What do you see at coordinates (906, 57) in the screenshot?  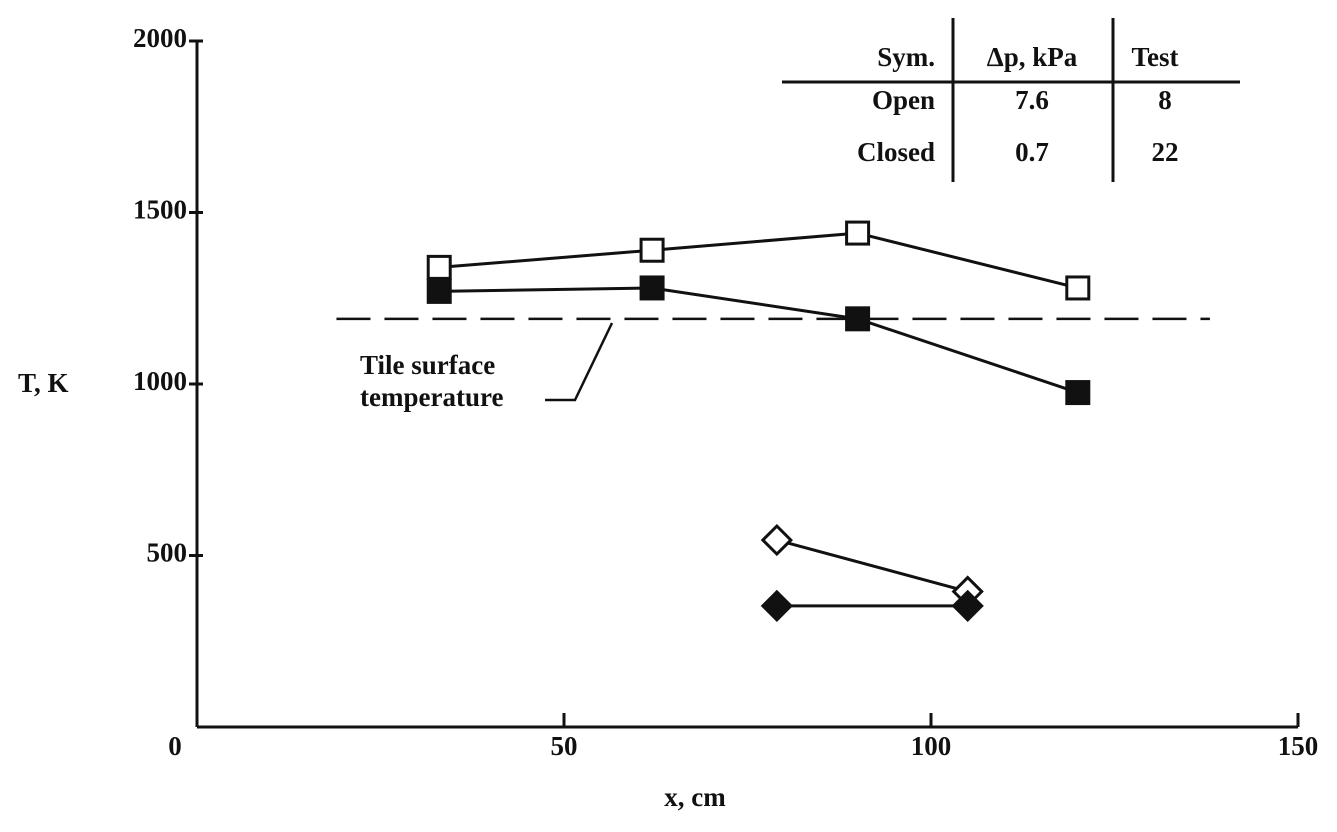 I see `table-header: Sym.` at bounding box center [906, 57].